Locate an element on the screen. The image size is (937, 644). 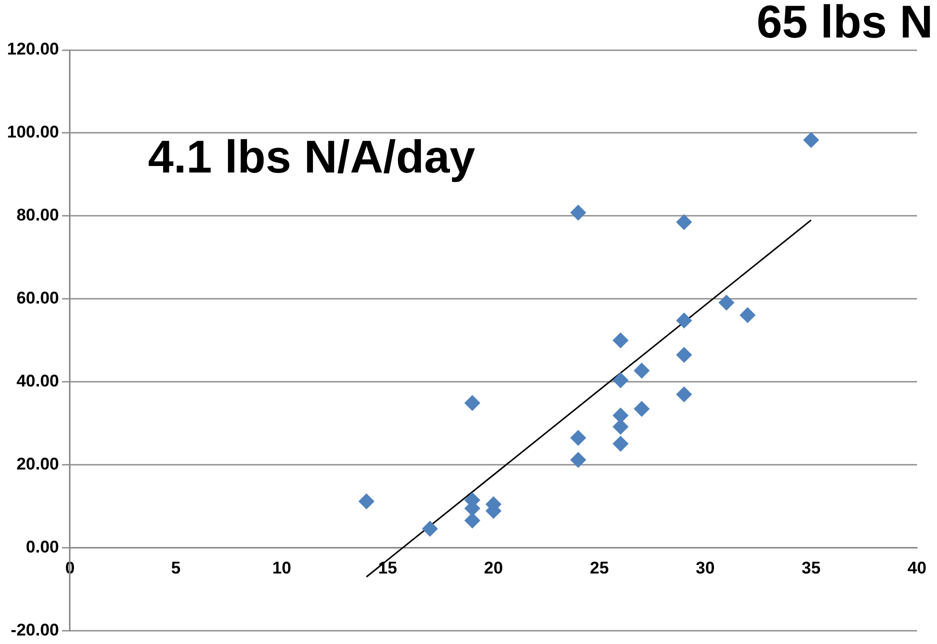
x-tick-label: 35 is located at coordinates (811, 568).